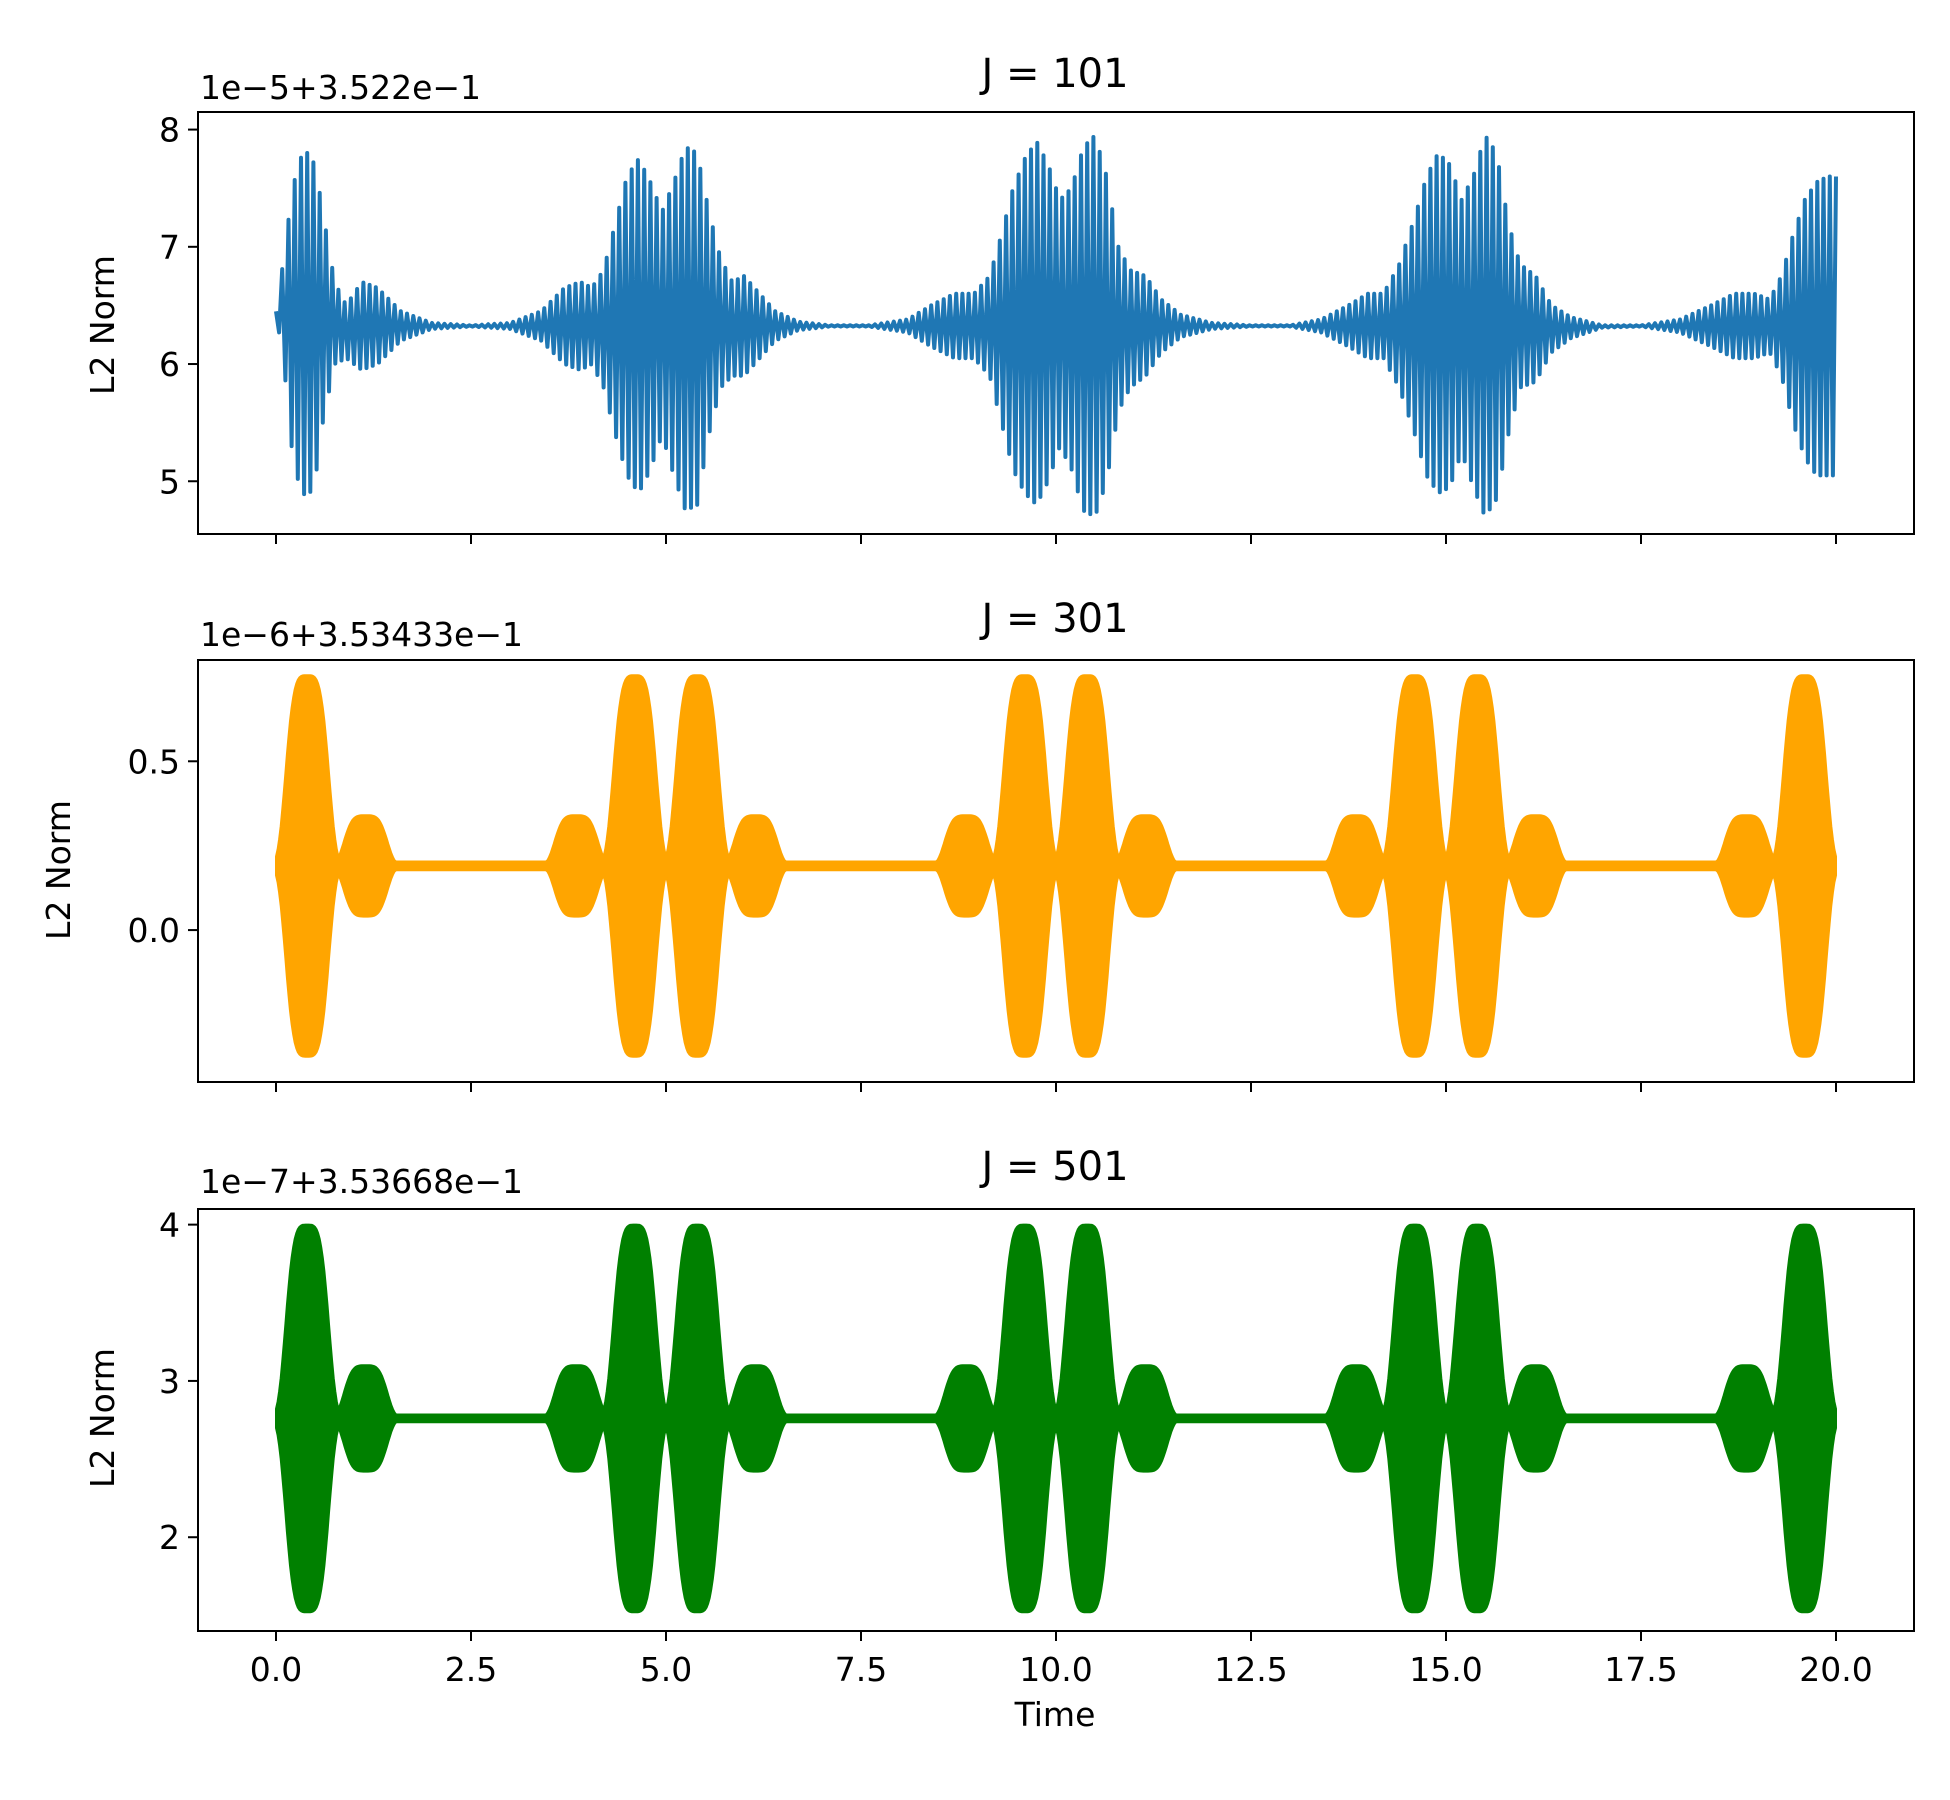 The image size is (1950, 1800). I want to click on x-axis-label: Time, so click(1055, 1714).